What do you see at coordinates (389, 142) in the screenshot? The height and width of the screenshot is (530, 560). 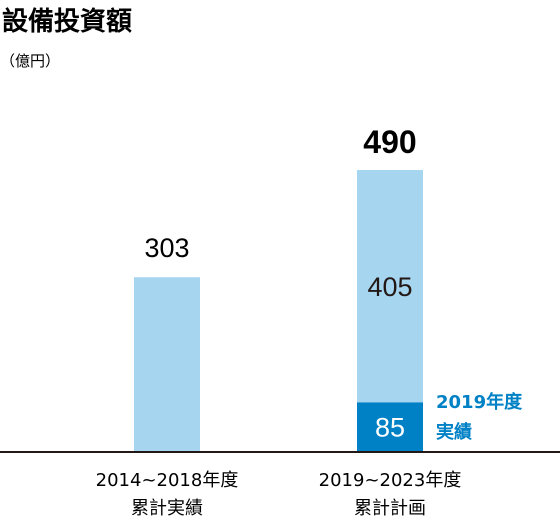 I see `bar-total-label: 490` at bounding box center [389, 142].